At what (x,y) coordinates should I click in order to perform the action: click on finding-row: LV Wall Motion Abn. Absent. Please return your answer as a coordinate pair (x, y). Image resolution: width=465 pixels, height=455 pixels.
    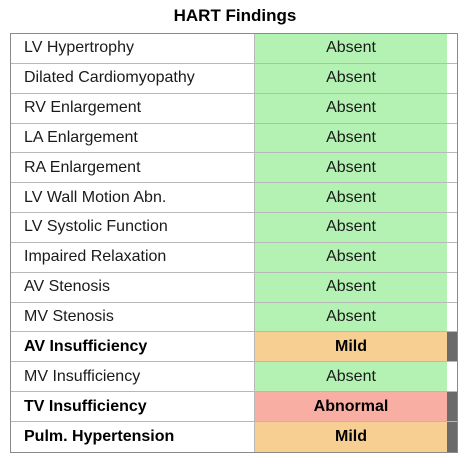
    Looking at the image, I should click on (234, 198).